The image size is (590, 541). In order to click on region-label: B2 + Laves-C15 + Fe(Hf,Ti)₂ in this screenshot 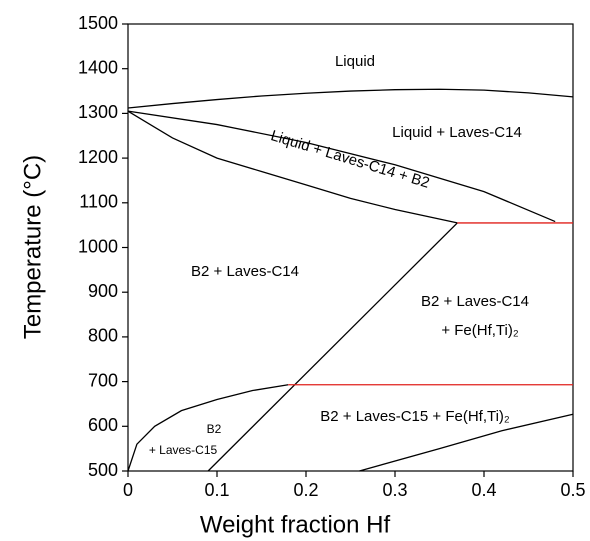, I will do `click(415, 416)`.